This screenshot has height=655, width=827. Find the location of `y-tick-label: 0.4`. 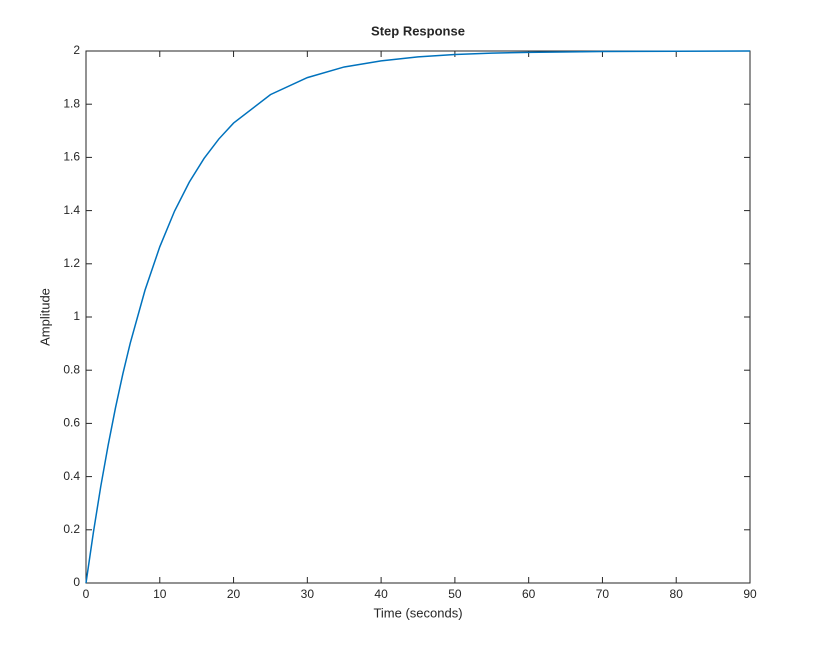

y-tick-label: 0.4 is located at coordinates (71, 476).